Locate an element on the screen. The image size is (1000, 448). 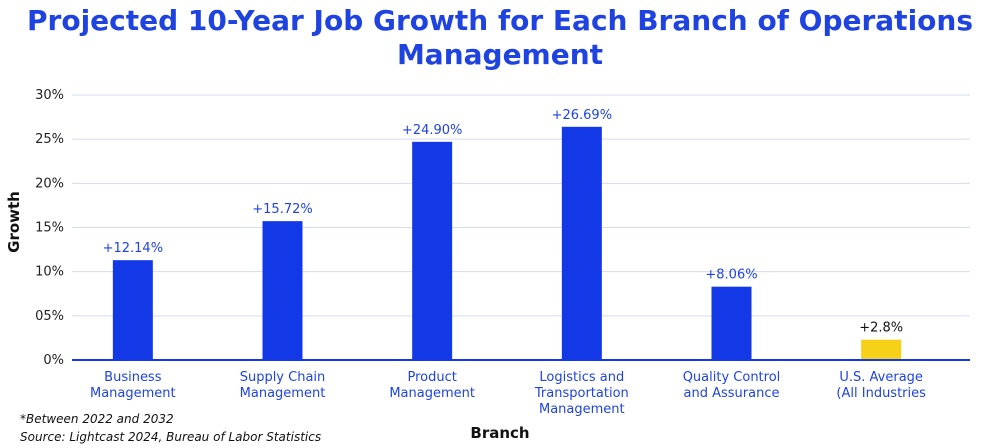
y-tick-label: 10% is located at coordinates (49, 272).